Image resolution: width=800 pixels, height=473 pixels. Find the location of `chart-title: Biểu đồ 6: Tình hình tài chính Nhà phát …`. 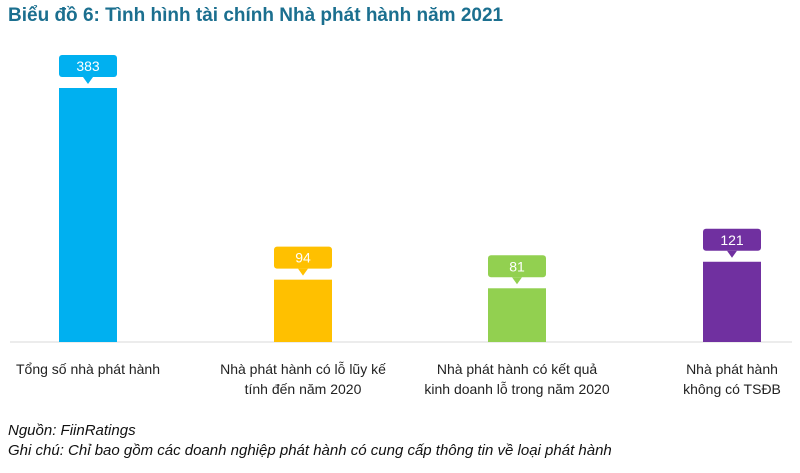

chart-title: Biểu đồ 6: Tình hình tài chính Nhà phát … is located at coordinates (256, 15).